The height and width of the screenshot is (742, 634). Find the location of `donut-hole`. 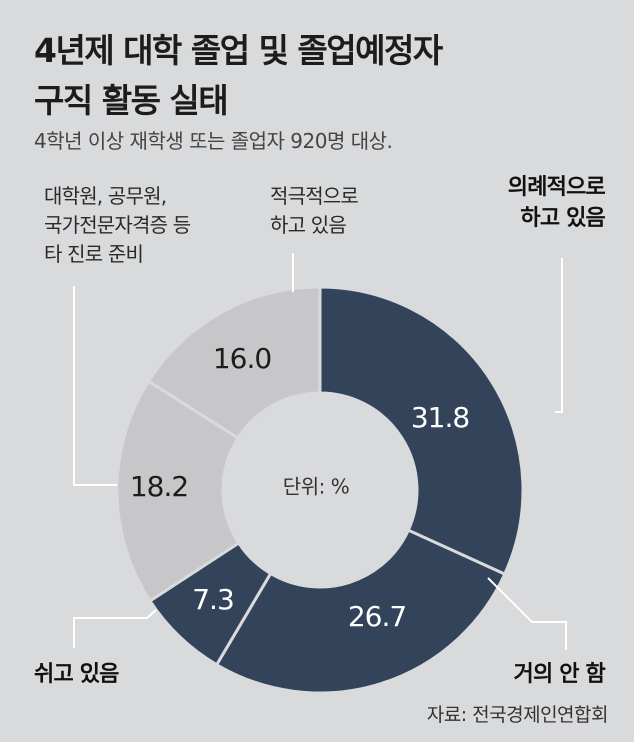

donut-hole is located at coordinates (320, 490).